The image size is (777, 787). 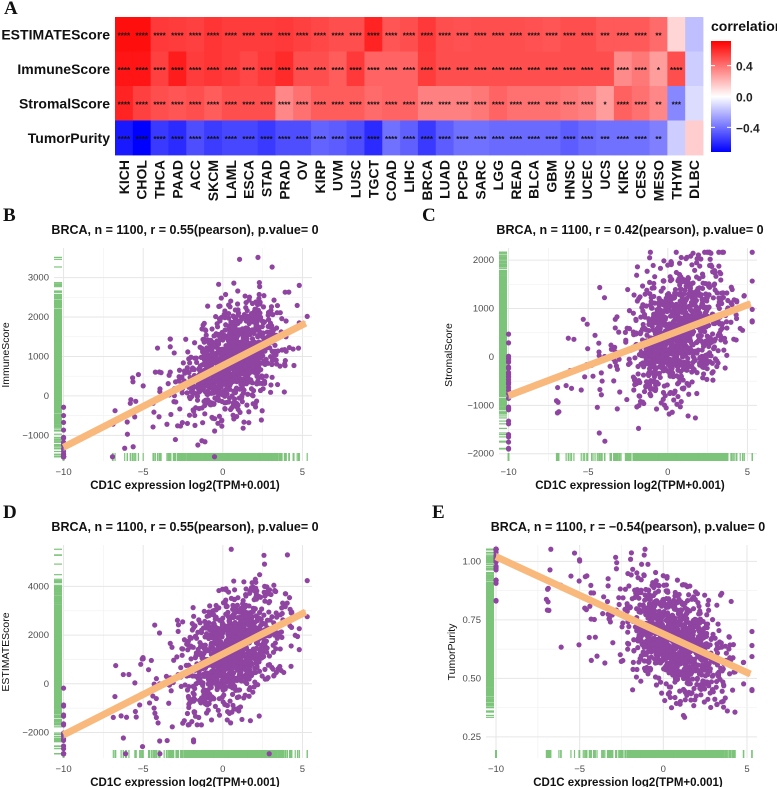 I want to click on significance-stars: ***, so click(x=605, y=70).